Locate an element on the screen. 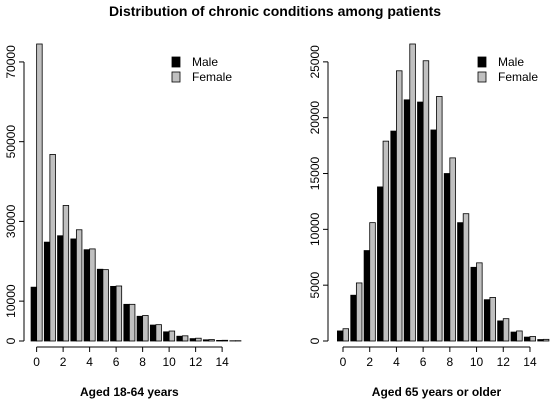  y-tick-label-5000: 5000 is located at coordinates (315, 285).